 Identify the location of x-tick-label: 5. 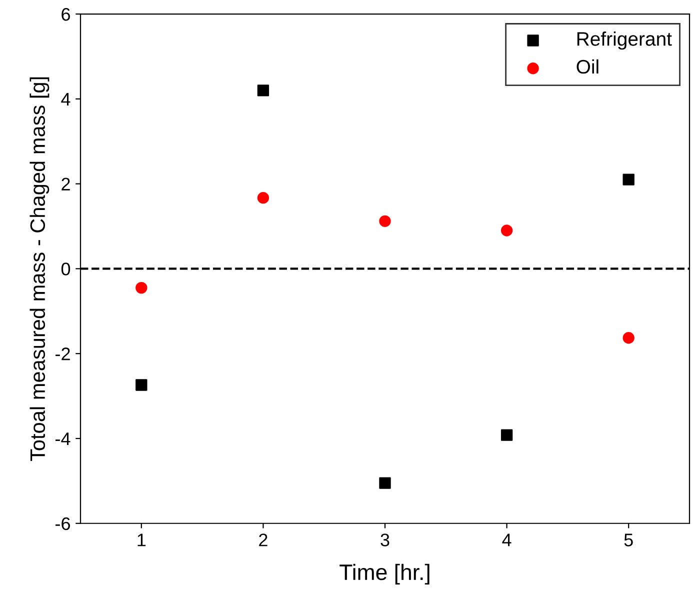
(628, 540).